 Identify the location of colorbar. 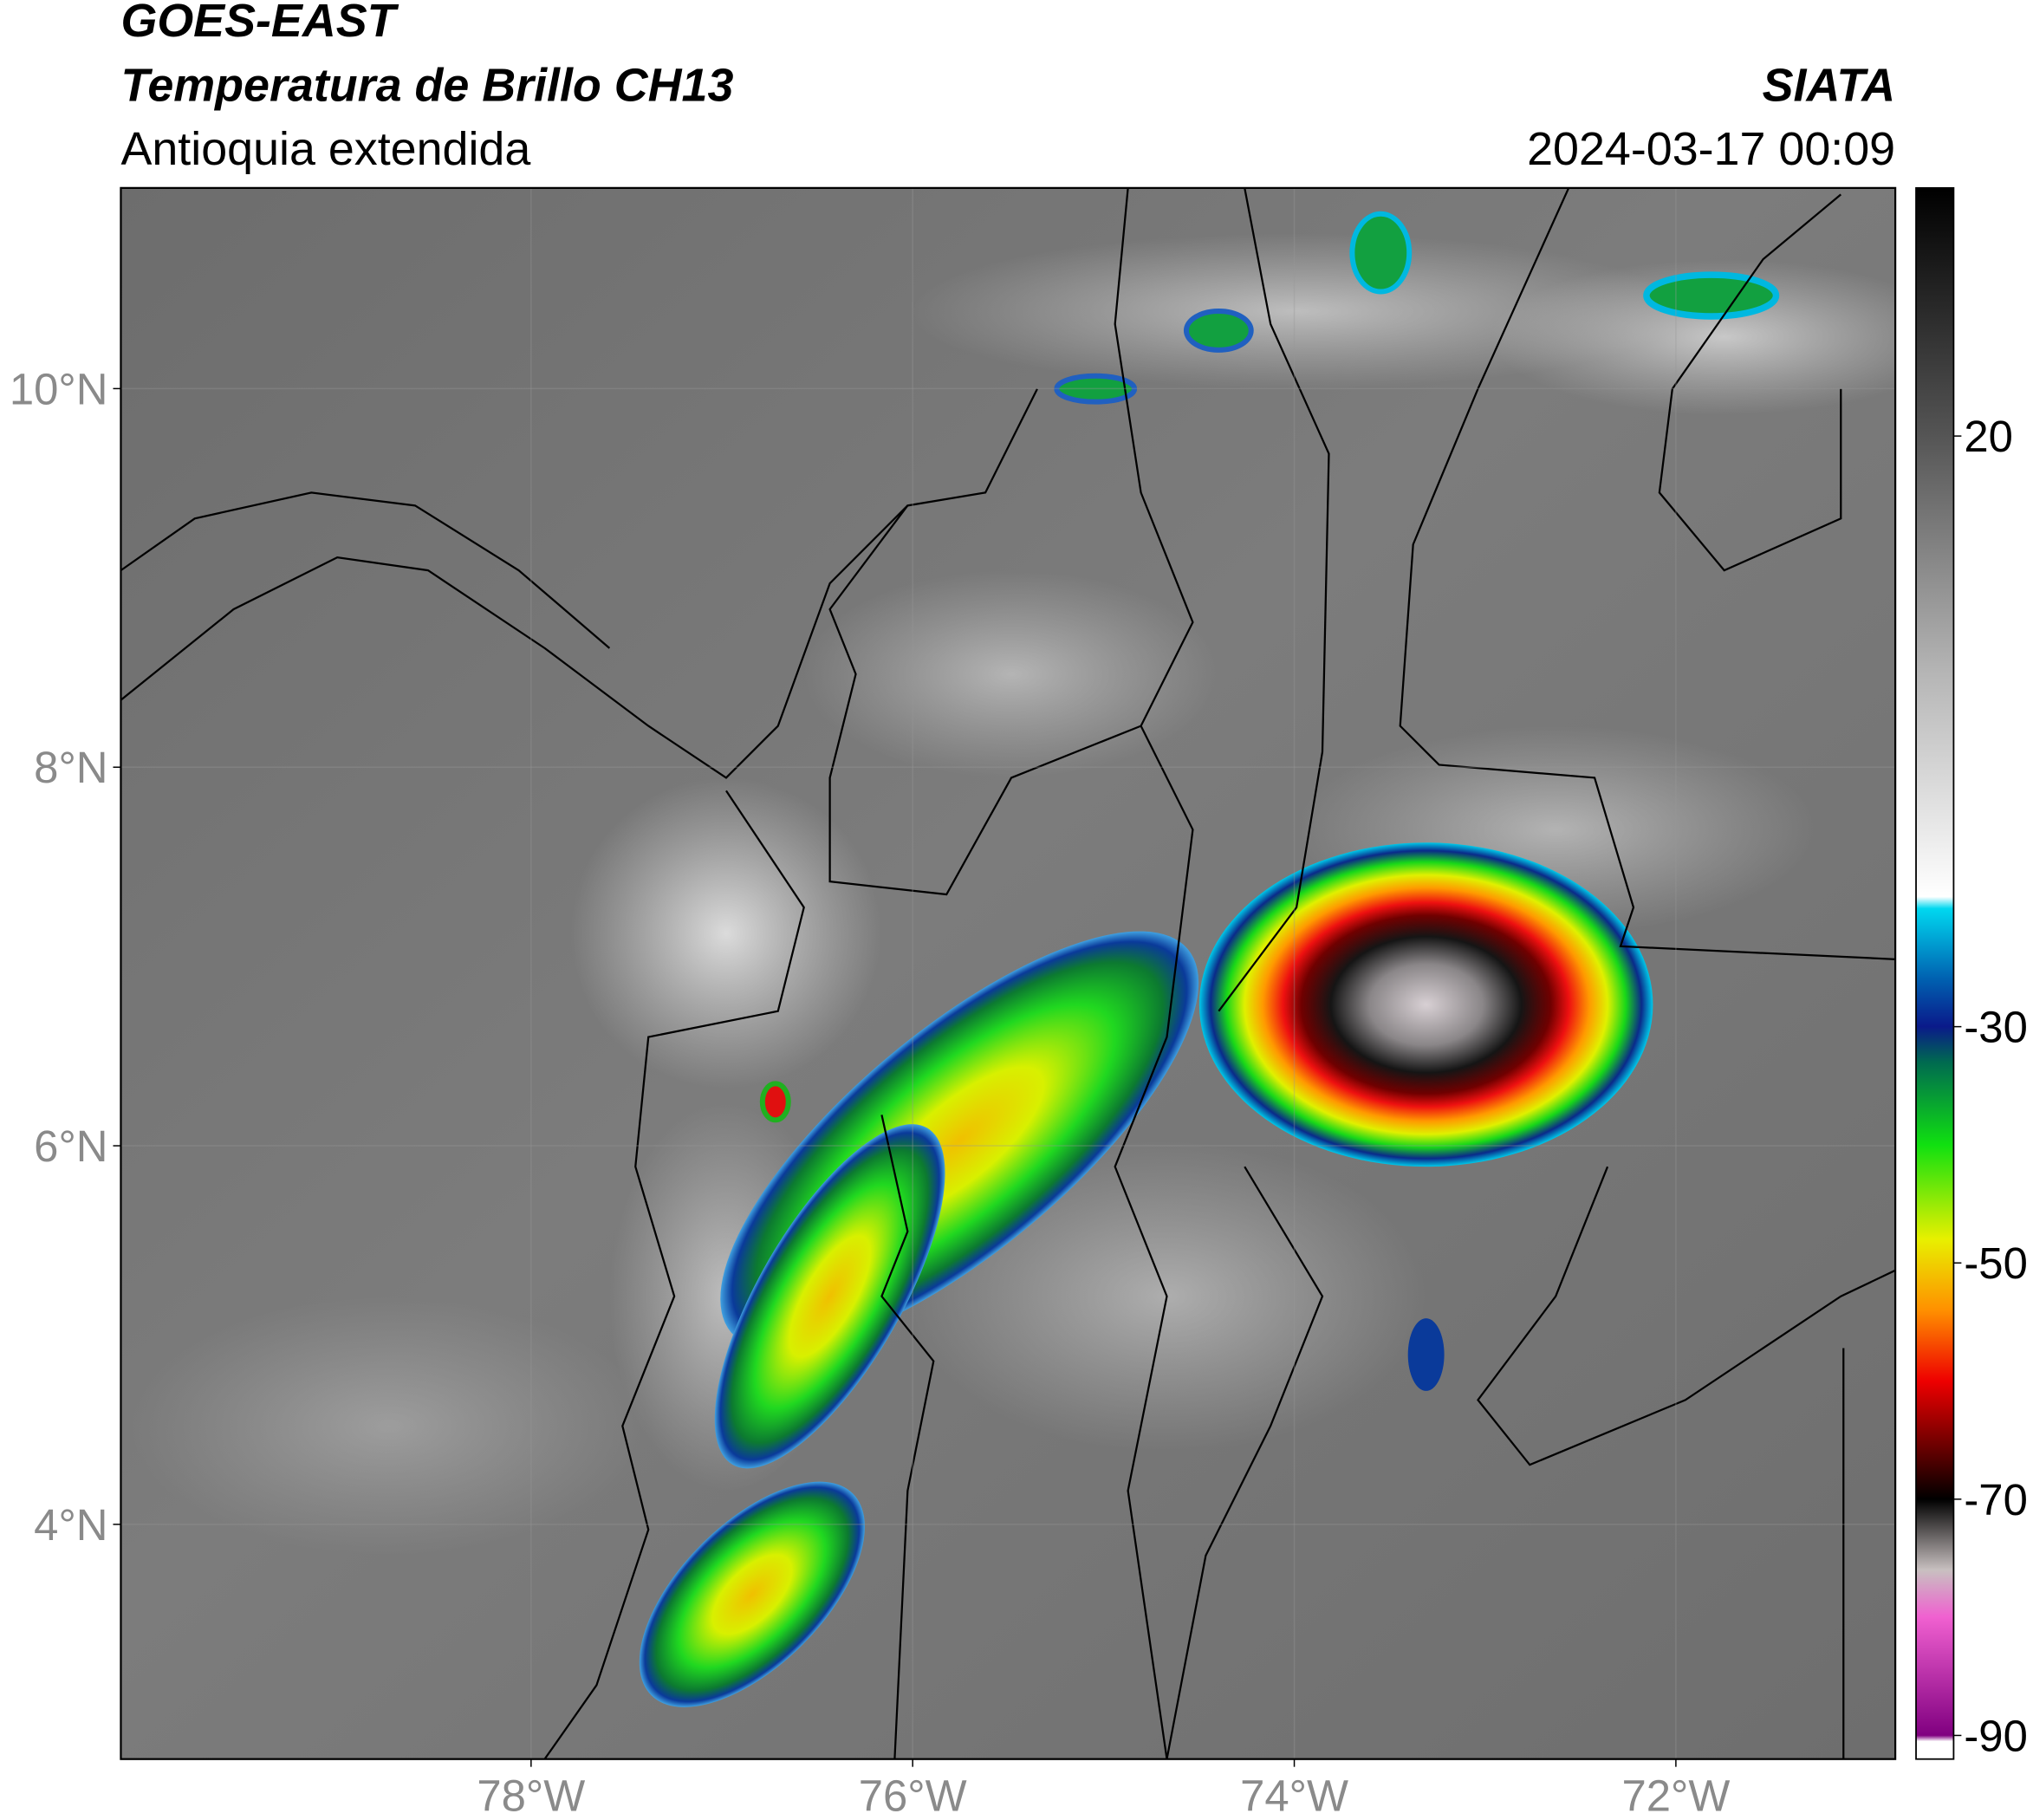
(1935, 973).